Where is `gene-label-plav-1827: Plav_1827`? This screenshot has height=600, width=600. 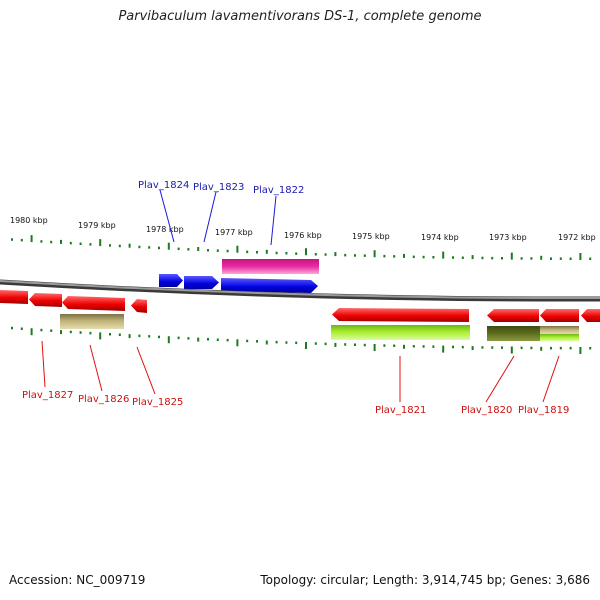 gene-label-plav-1827: Plav_1827 is located at coordinates (47, 395).